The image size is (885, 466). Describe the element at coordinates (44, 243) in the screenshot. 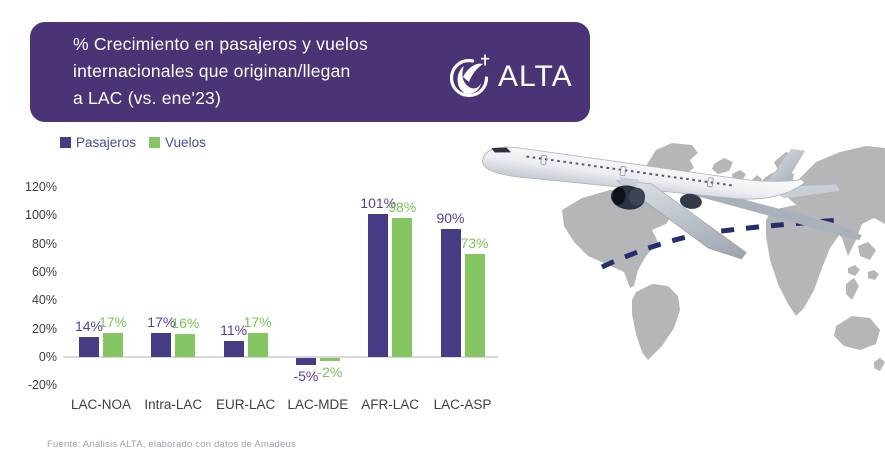

I see `y-axis-tick-label: 80%` at that location.